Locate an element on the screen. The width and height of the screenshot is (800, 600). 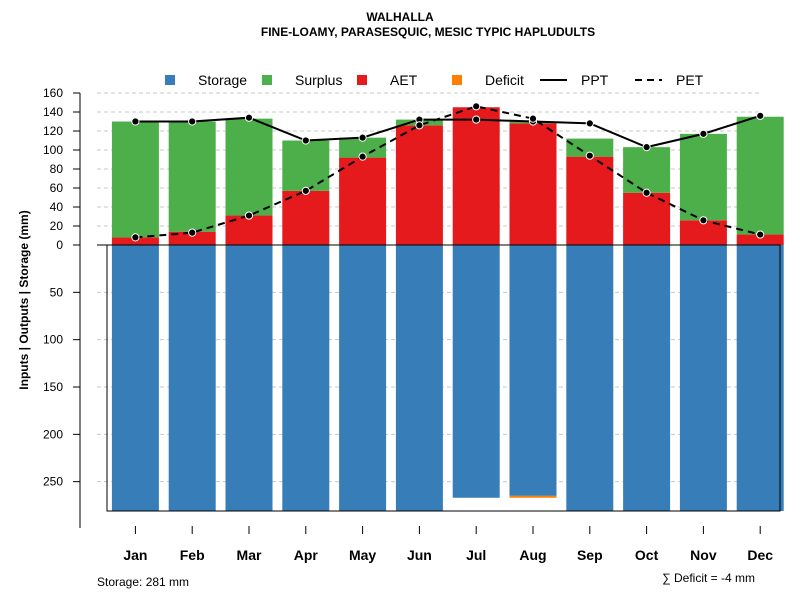
legend-label: Storage is located at coordinates (222, 80).